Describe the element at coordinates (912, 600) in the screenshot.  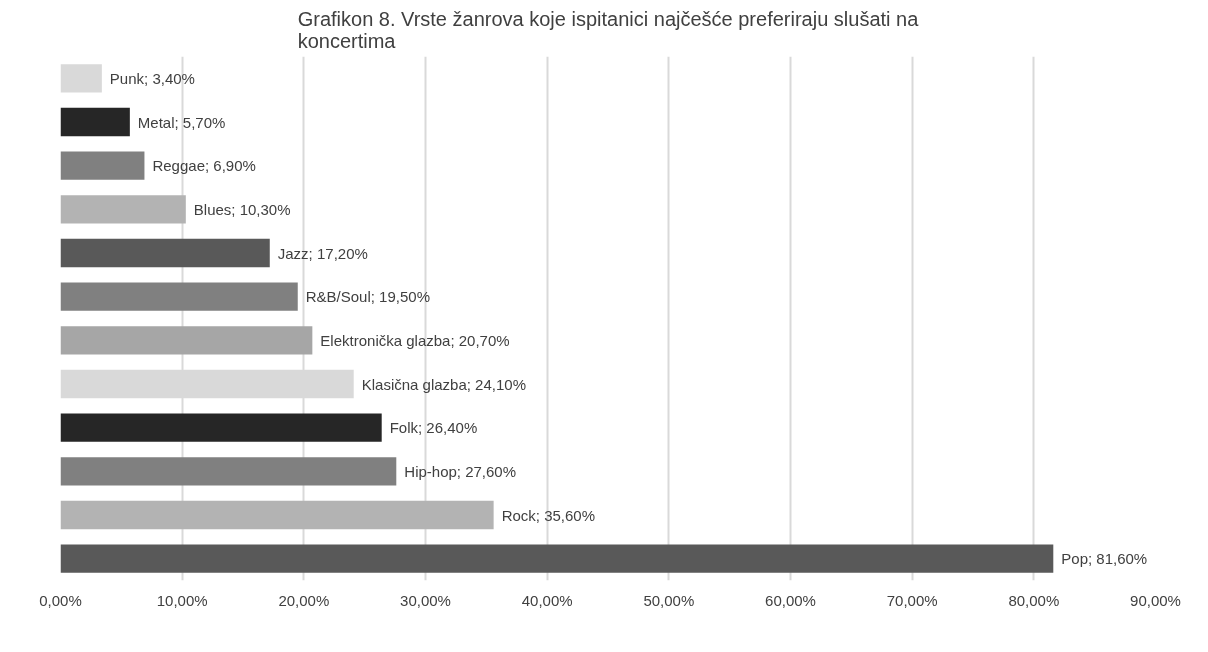
I see `x-tick-label: 70,00%` at that location.